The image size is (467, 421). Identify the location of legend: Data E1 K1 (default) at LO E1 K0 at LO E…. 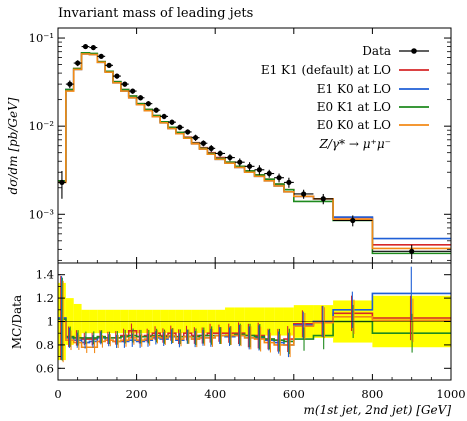
(345, 97).